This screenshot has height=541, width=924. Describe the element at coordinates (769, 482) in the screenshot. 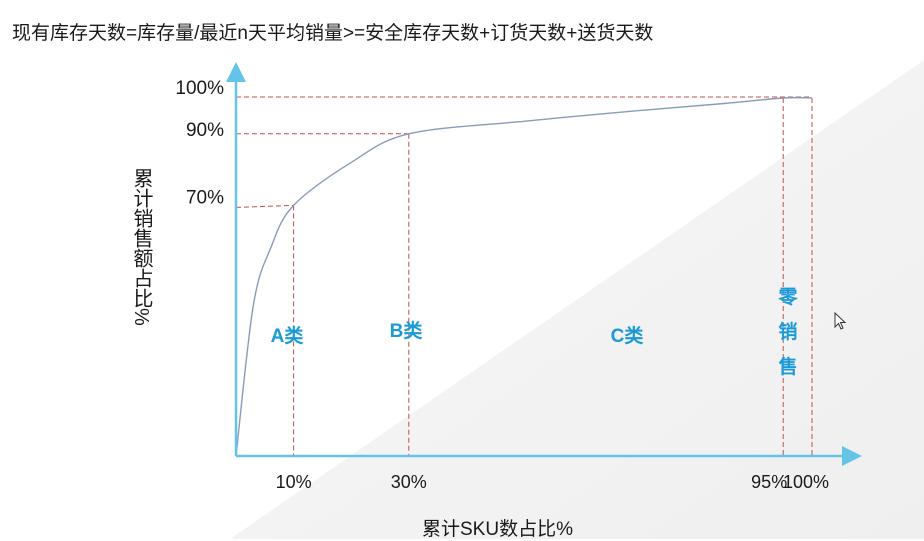

I see `x-tick-label: 95%` at that location.